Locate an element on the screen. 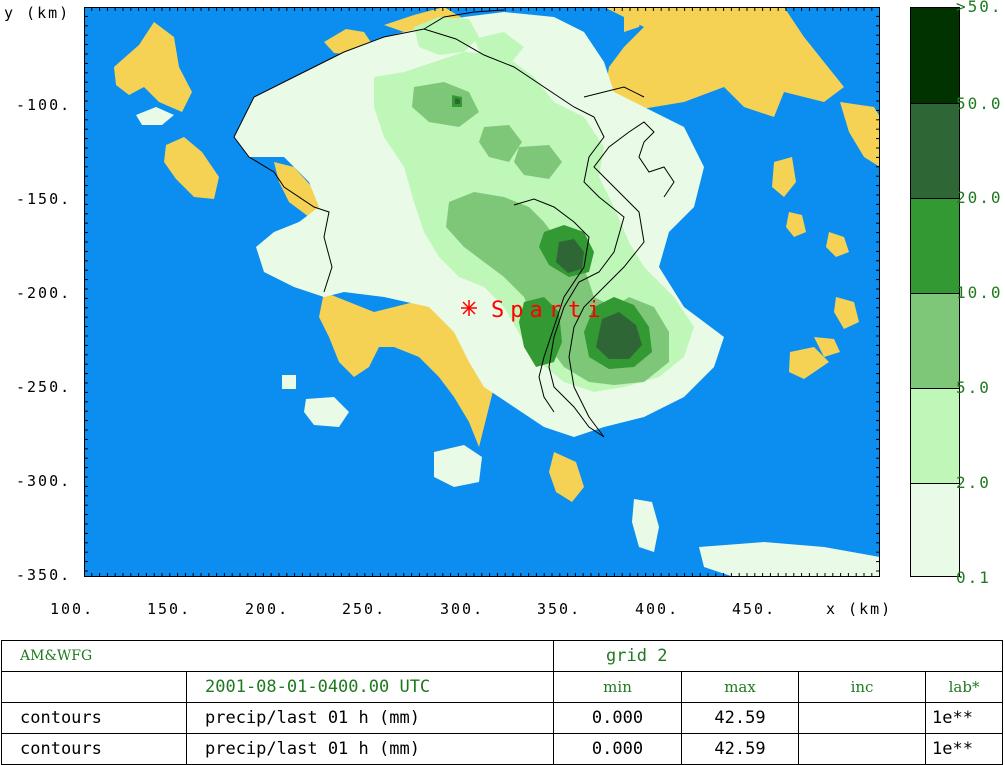  col-header-inc: inc is located at coordinates (862, 687).